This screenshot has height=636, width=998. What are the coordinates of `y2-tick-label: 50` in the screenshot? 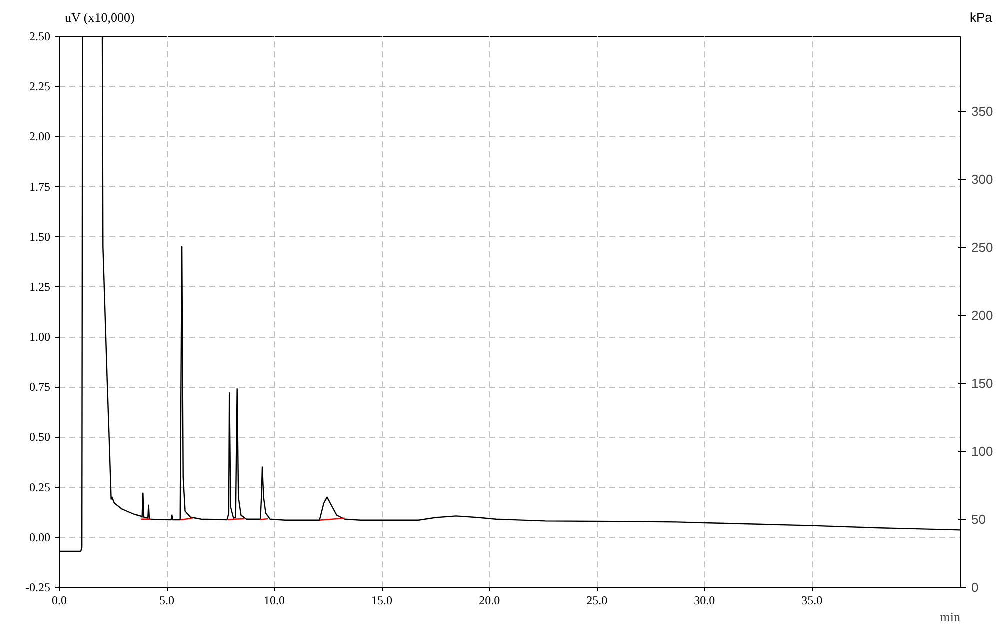 It's located at (979, 519).